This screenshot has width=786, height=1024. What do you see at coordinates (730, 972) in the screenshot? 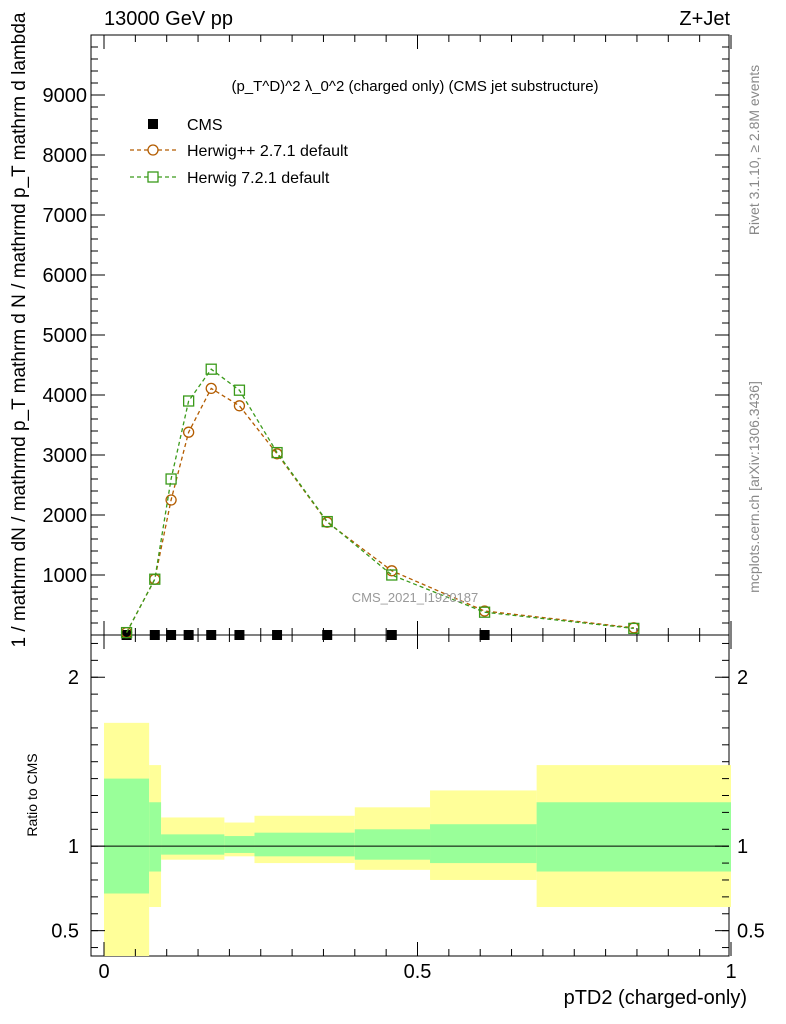
I see `x-tick-label: 1` at bounding box center [730, 972].